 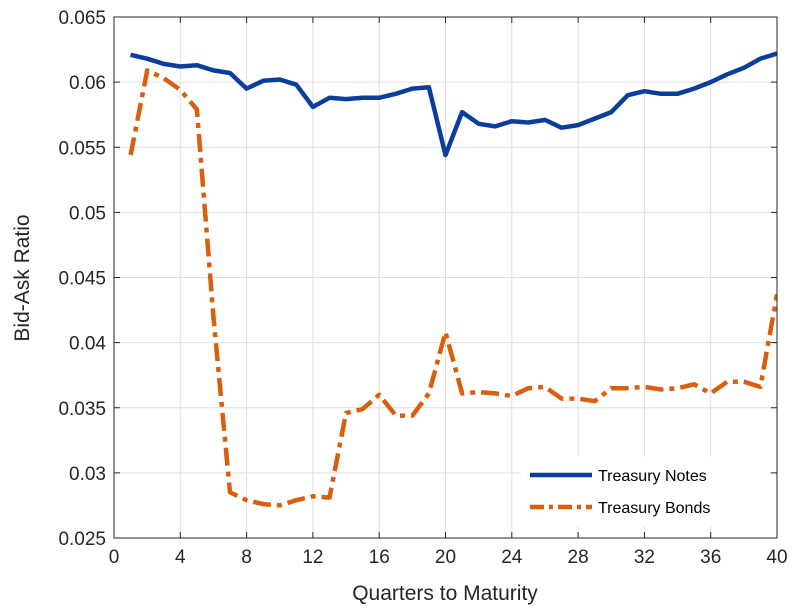 What do you see at coordinates (654, 508) in the screenshot?
I see `legend-label: Treasury Bonds` at bounding box center [654, 508].